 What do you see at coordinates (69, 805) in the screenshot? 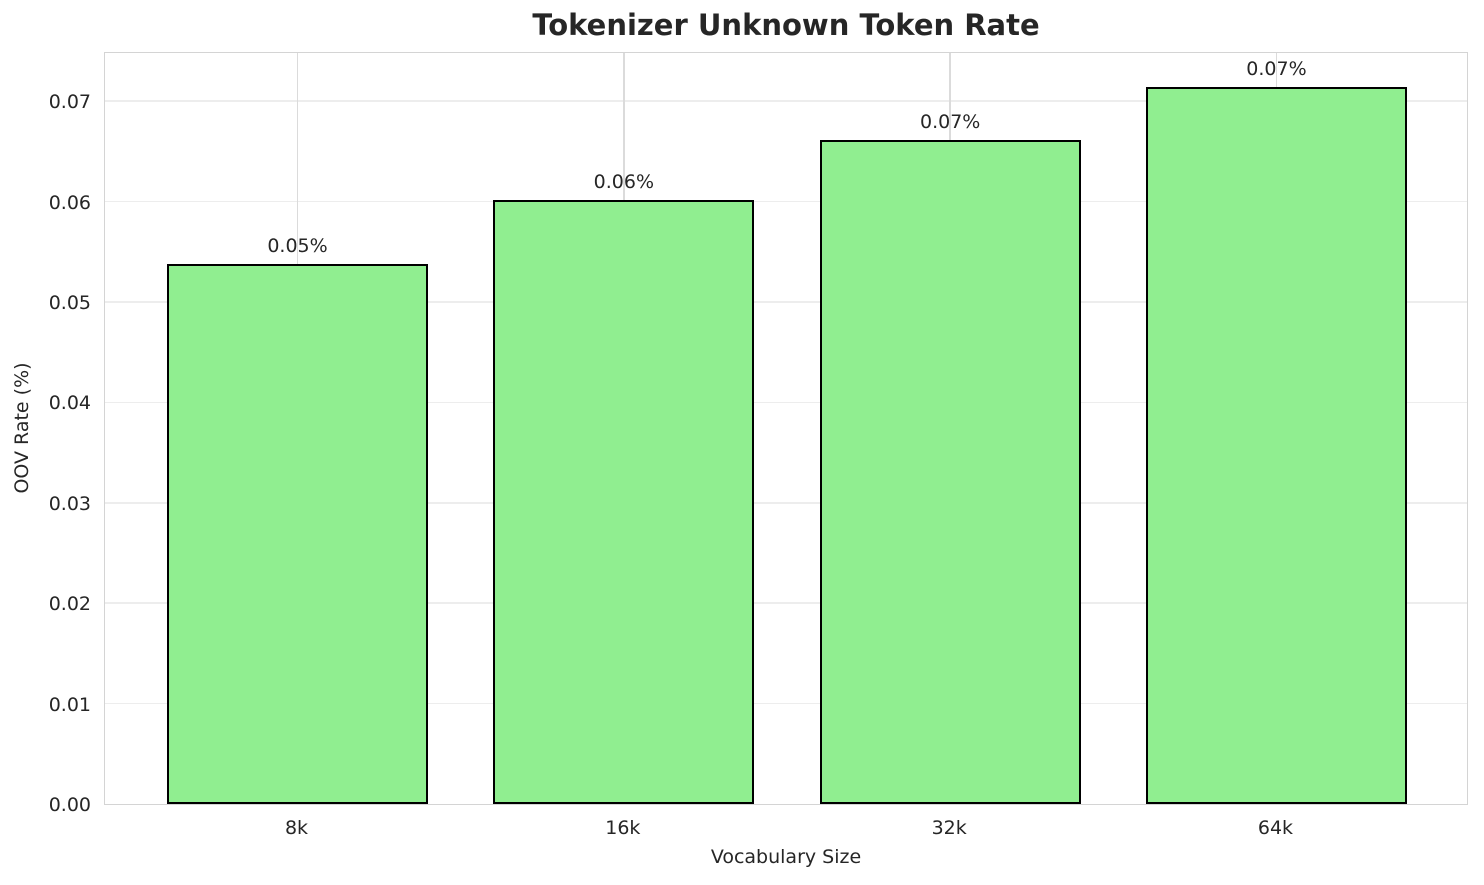
I see `y-tick-label: 0.00` at bounding box center [69, 805].